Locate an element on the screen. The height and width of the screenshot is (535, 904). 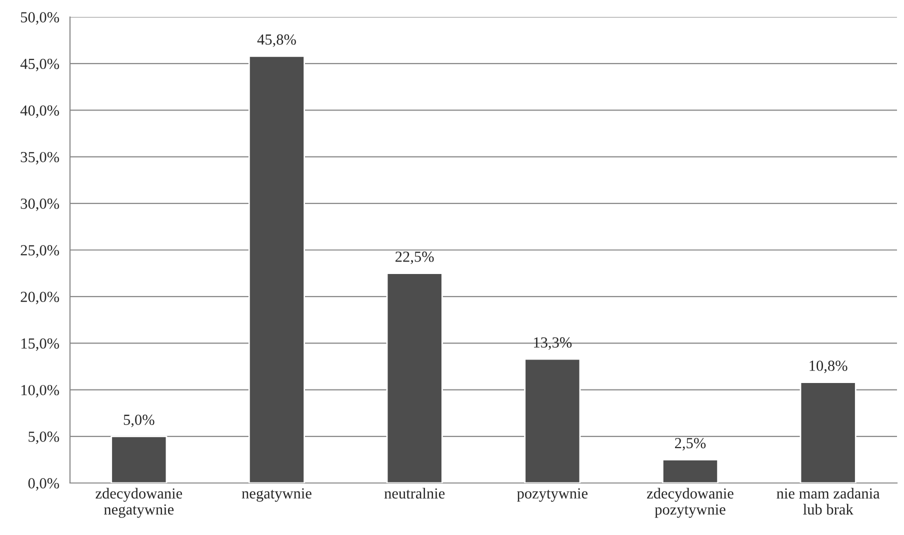
x-tick-label: negatywnie is located at coordinates (277, 495).